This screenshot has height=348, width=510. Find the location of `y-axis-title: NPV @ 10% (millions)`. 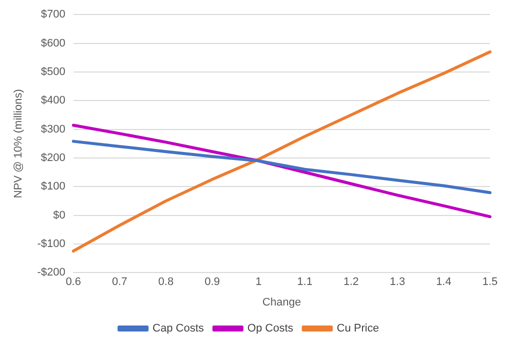

y-axis-title: NPV @ 10% (millions) is located at coordinates (18, 143).